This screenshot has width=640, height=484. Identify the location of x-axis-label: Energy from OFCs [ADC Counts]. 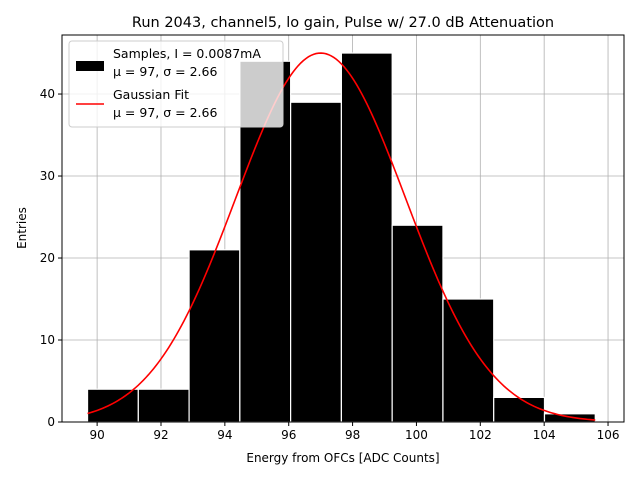
(342, 458).